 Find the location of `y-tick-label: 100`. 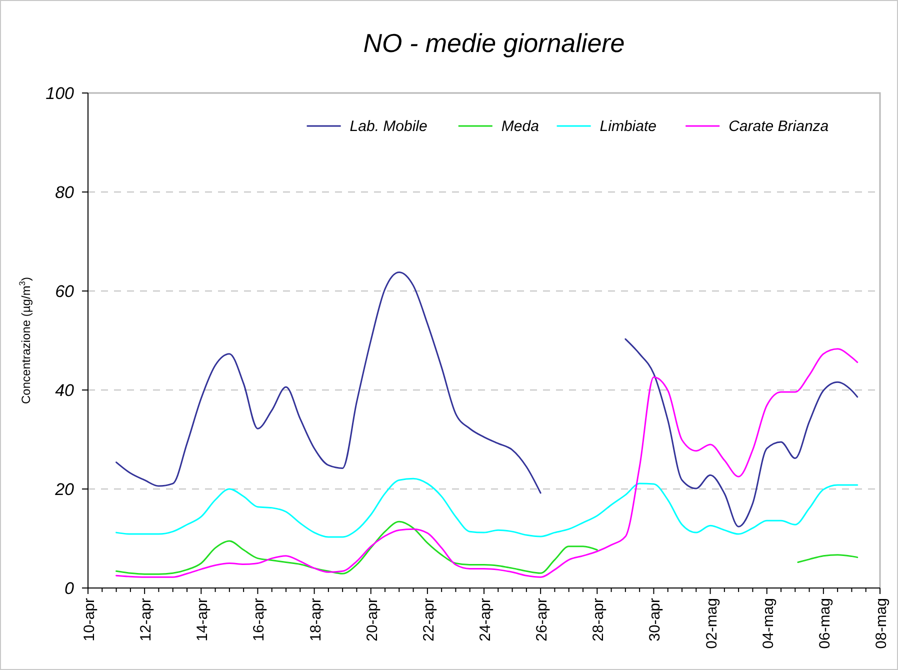

y-tick-label: 100 is located at coordinates (60, 93).